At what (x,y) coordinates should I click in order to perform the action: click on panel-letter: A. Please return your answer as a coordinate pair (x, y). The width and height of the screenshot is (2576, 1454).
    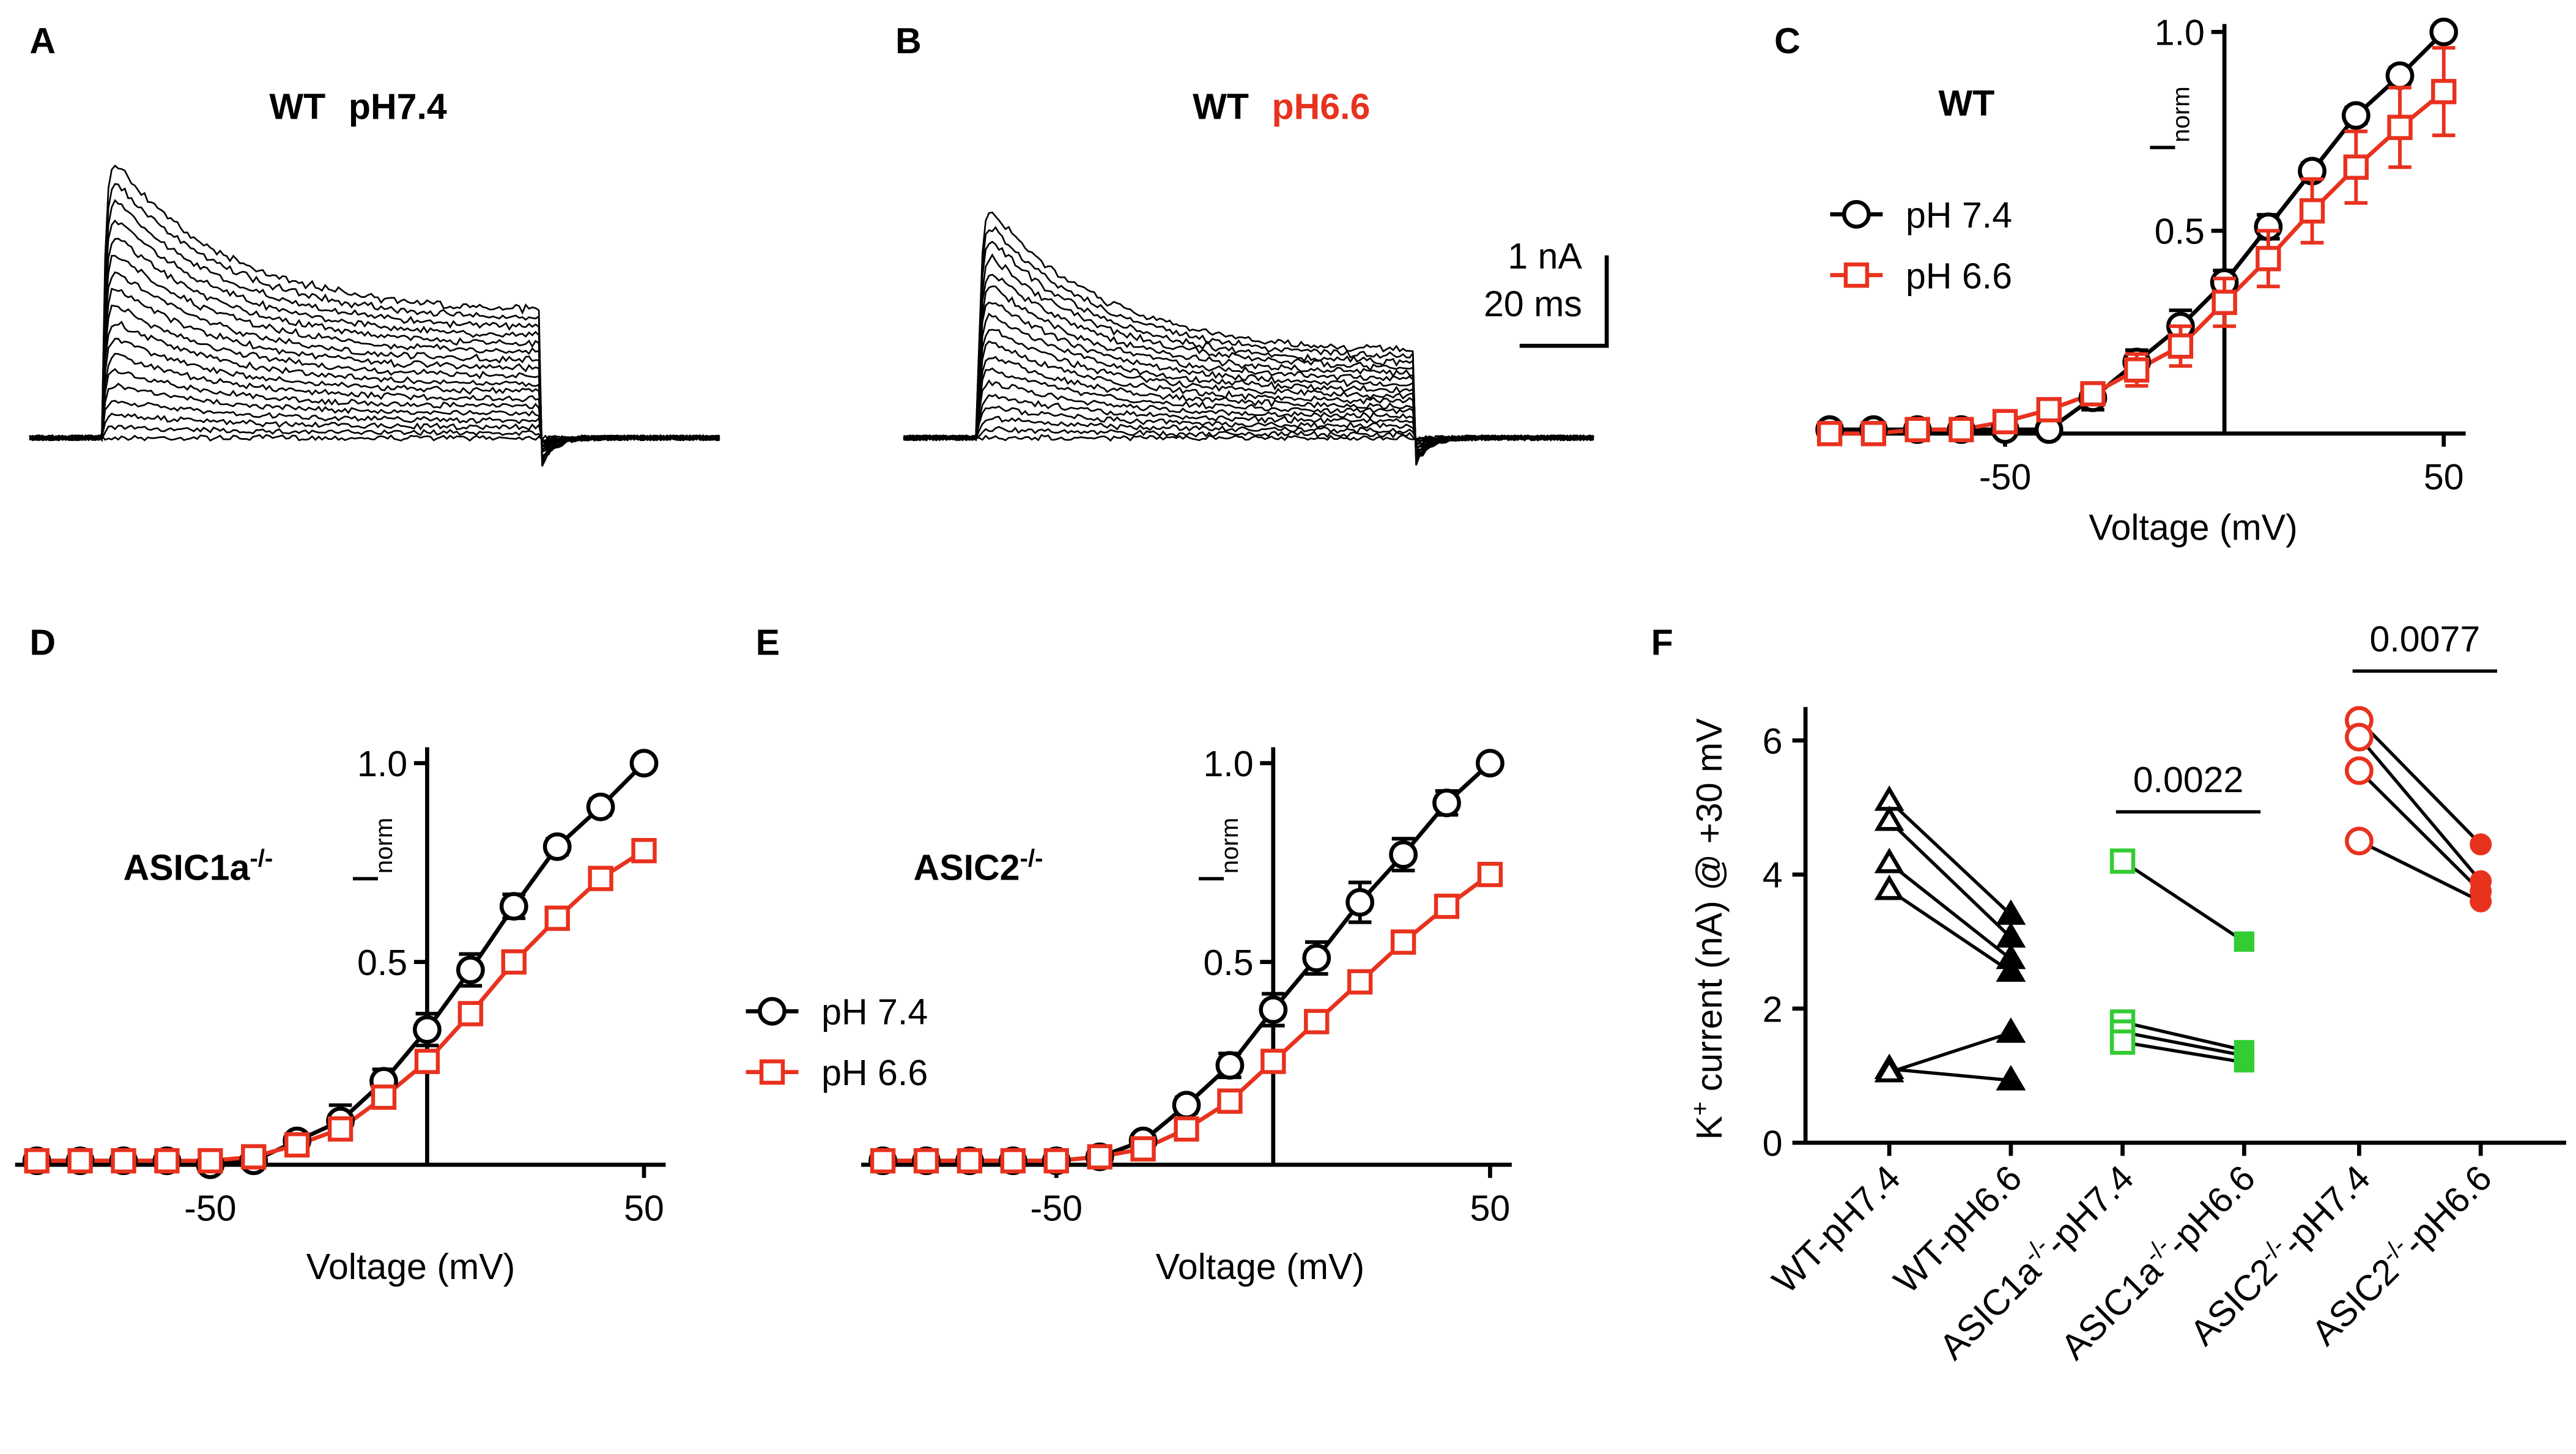
    Looking at the image, I should click on (42, 41).